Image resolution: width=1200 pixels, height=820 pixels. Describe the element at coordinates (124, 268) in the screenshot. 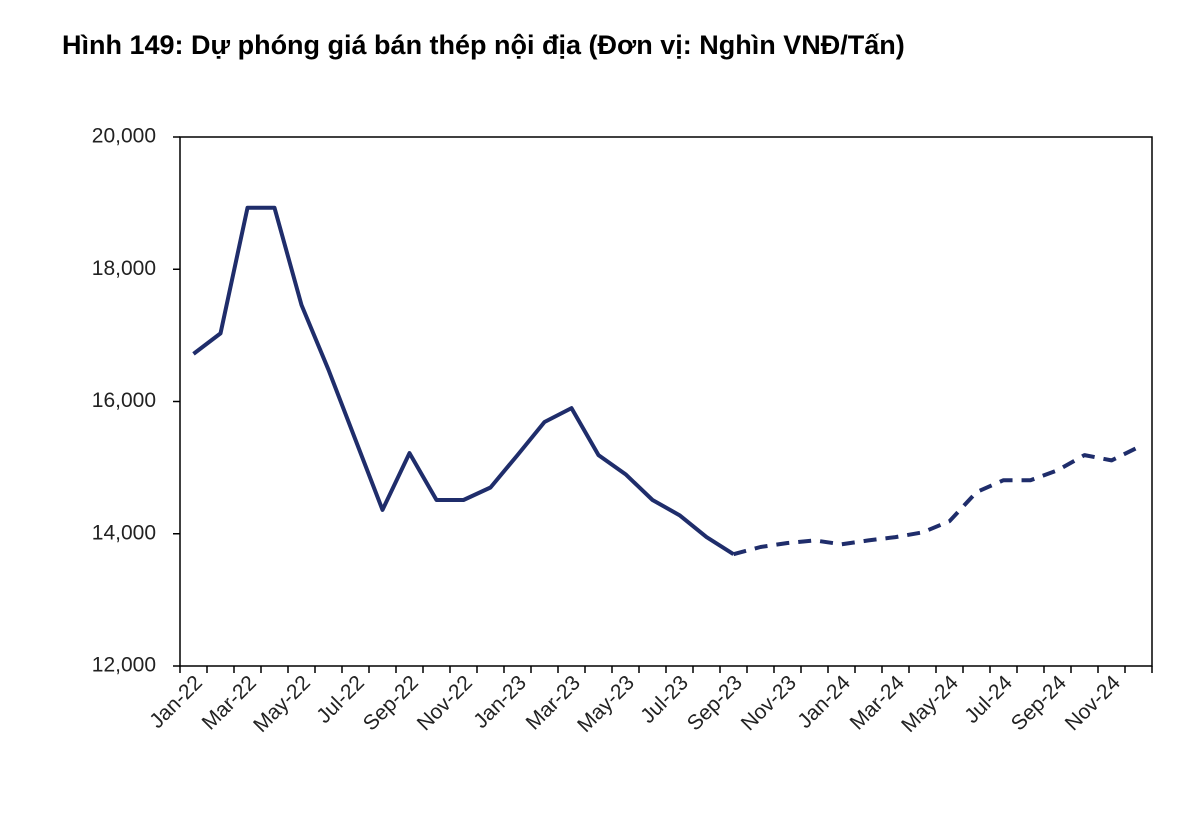

I see `y-tick-label: 18,000` at that location.